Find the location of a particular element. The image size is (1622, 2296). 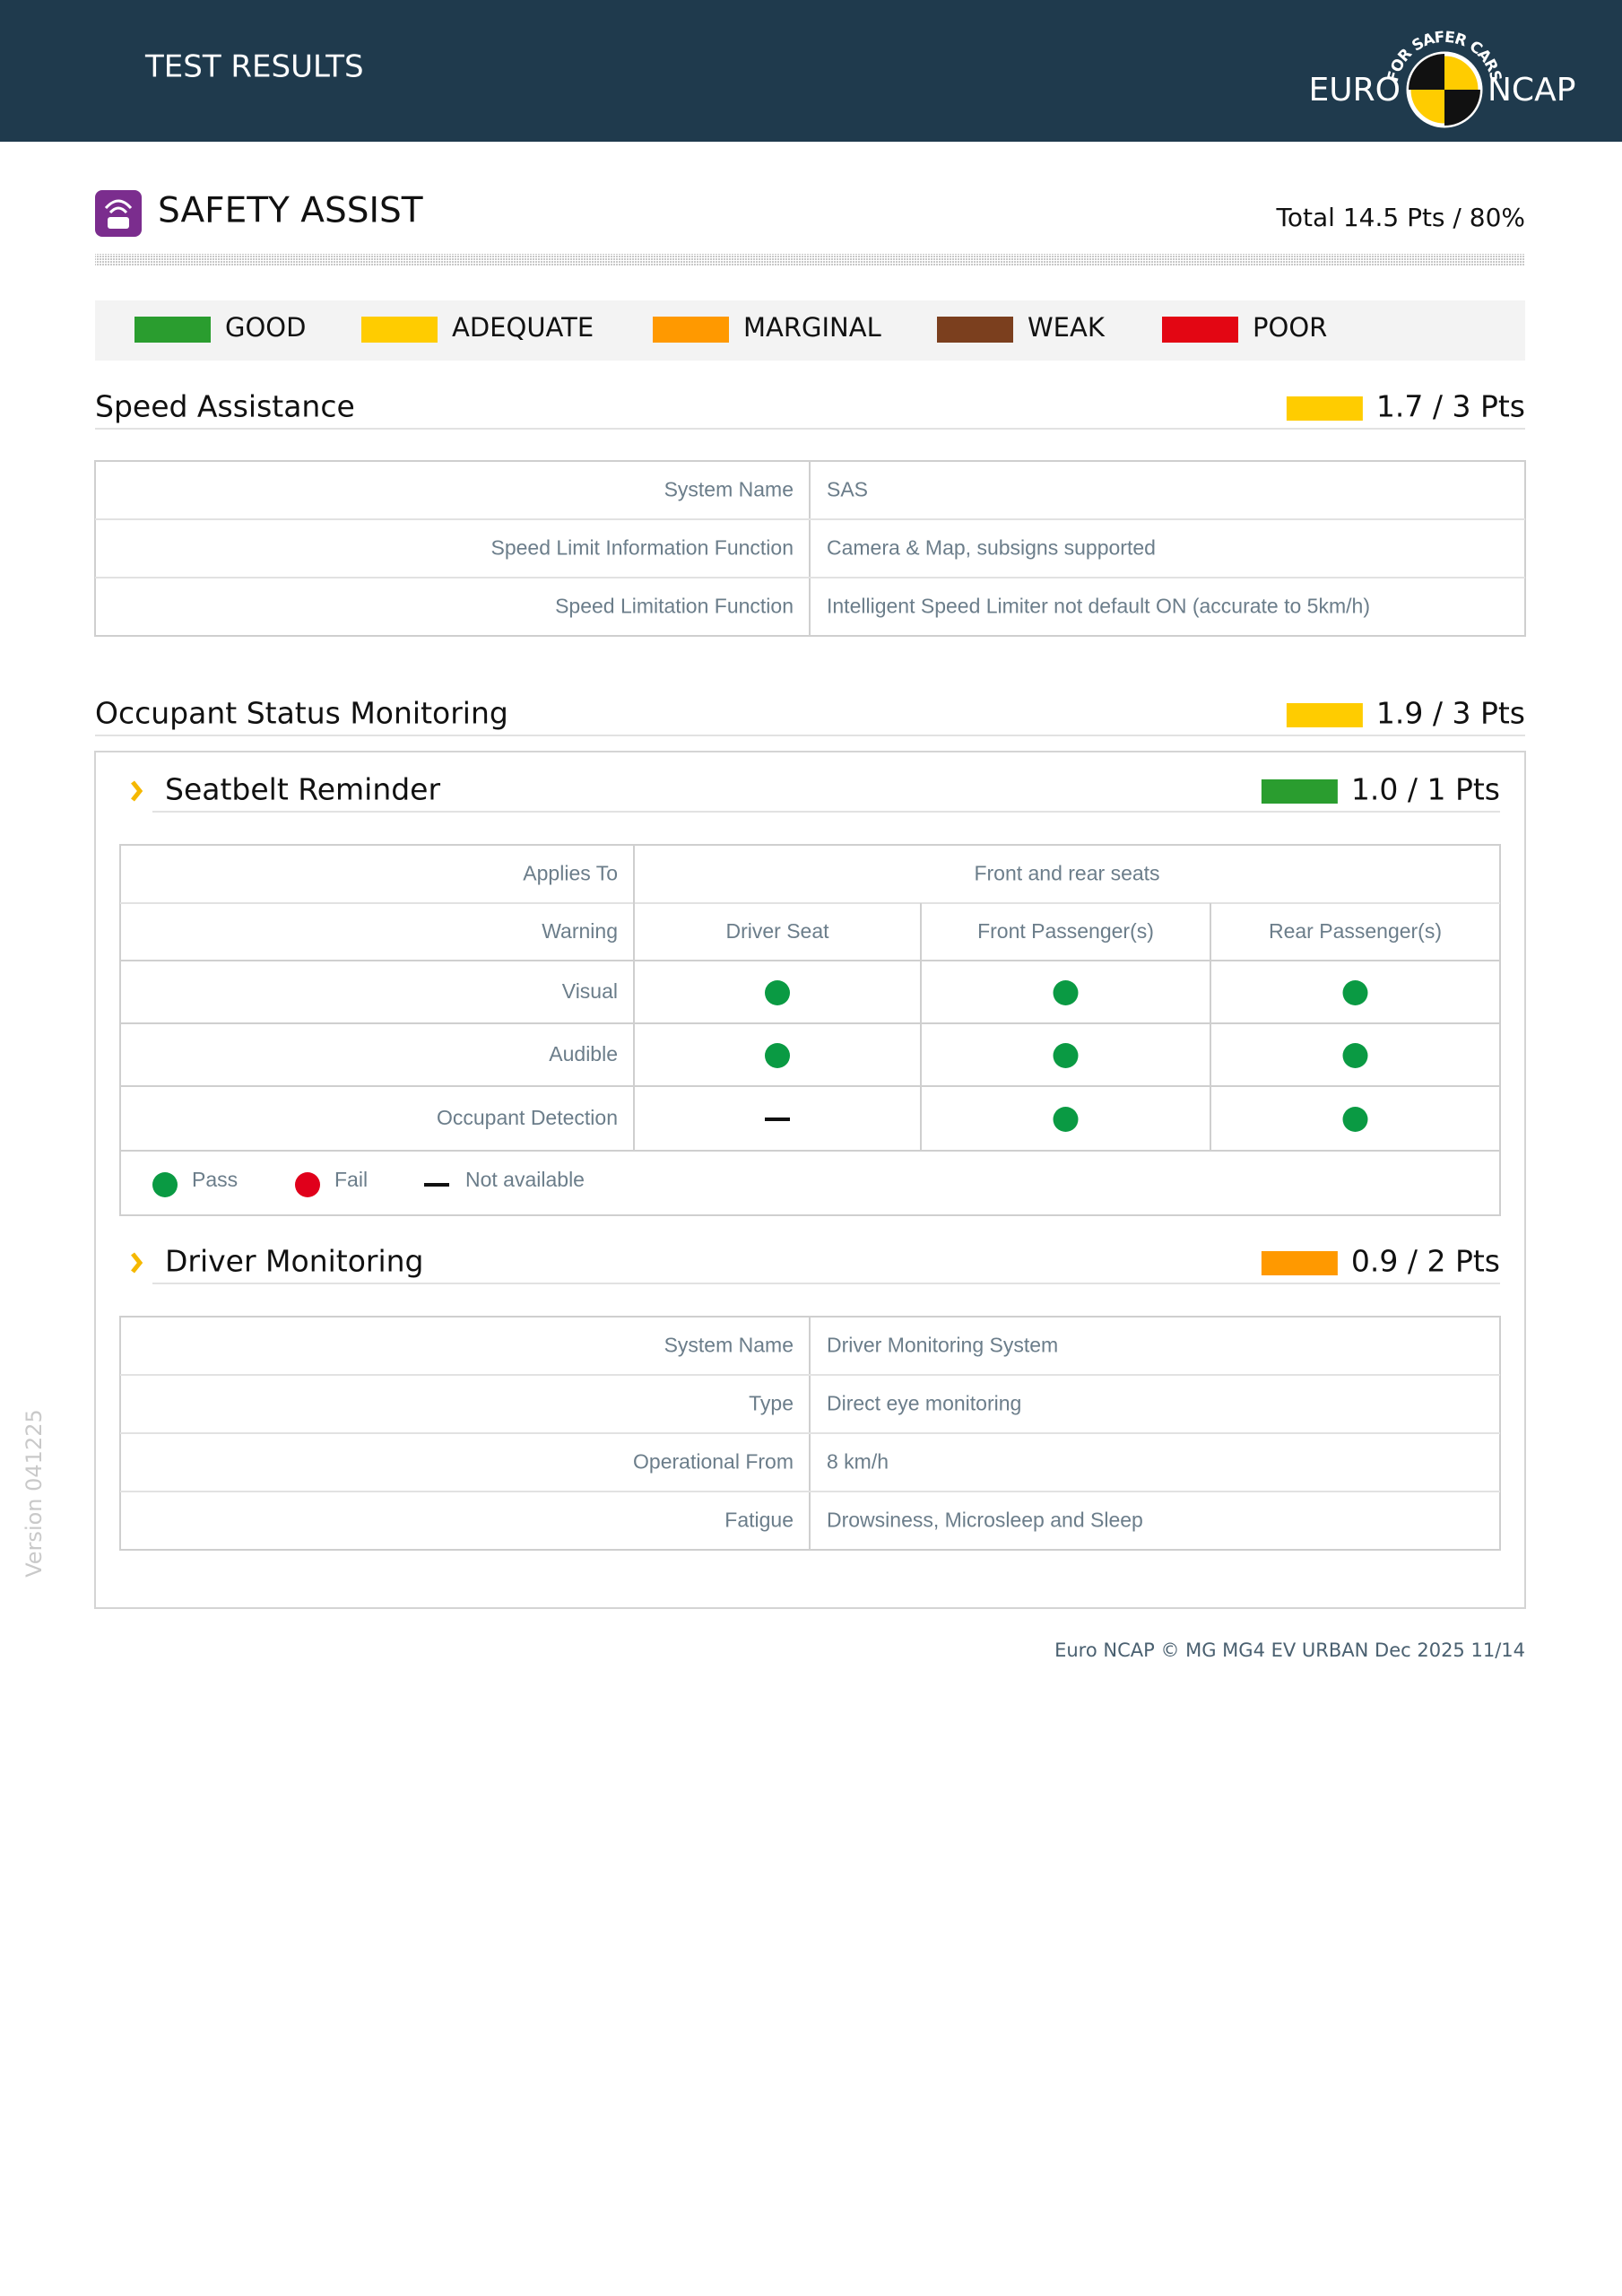

cell-text: Fatigue is located at coordinates (759, 1520).